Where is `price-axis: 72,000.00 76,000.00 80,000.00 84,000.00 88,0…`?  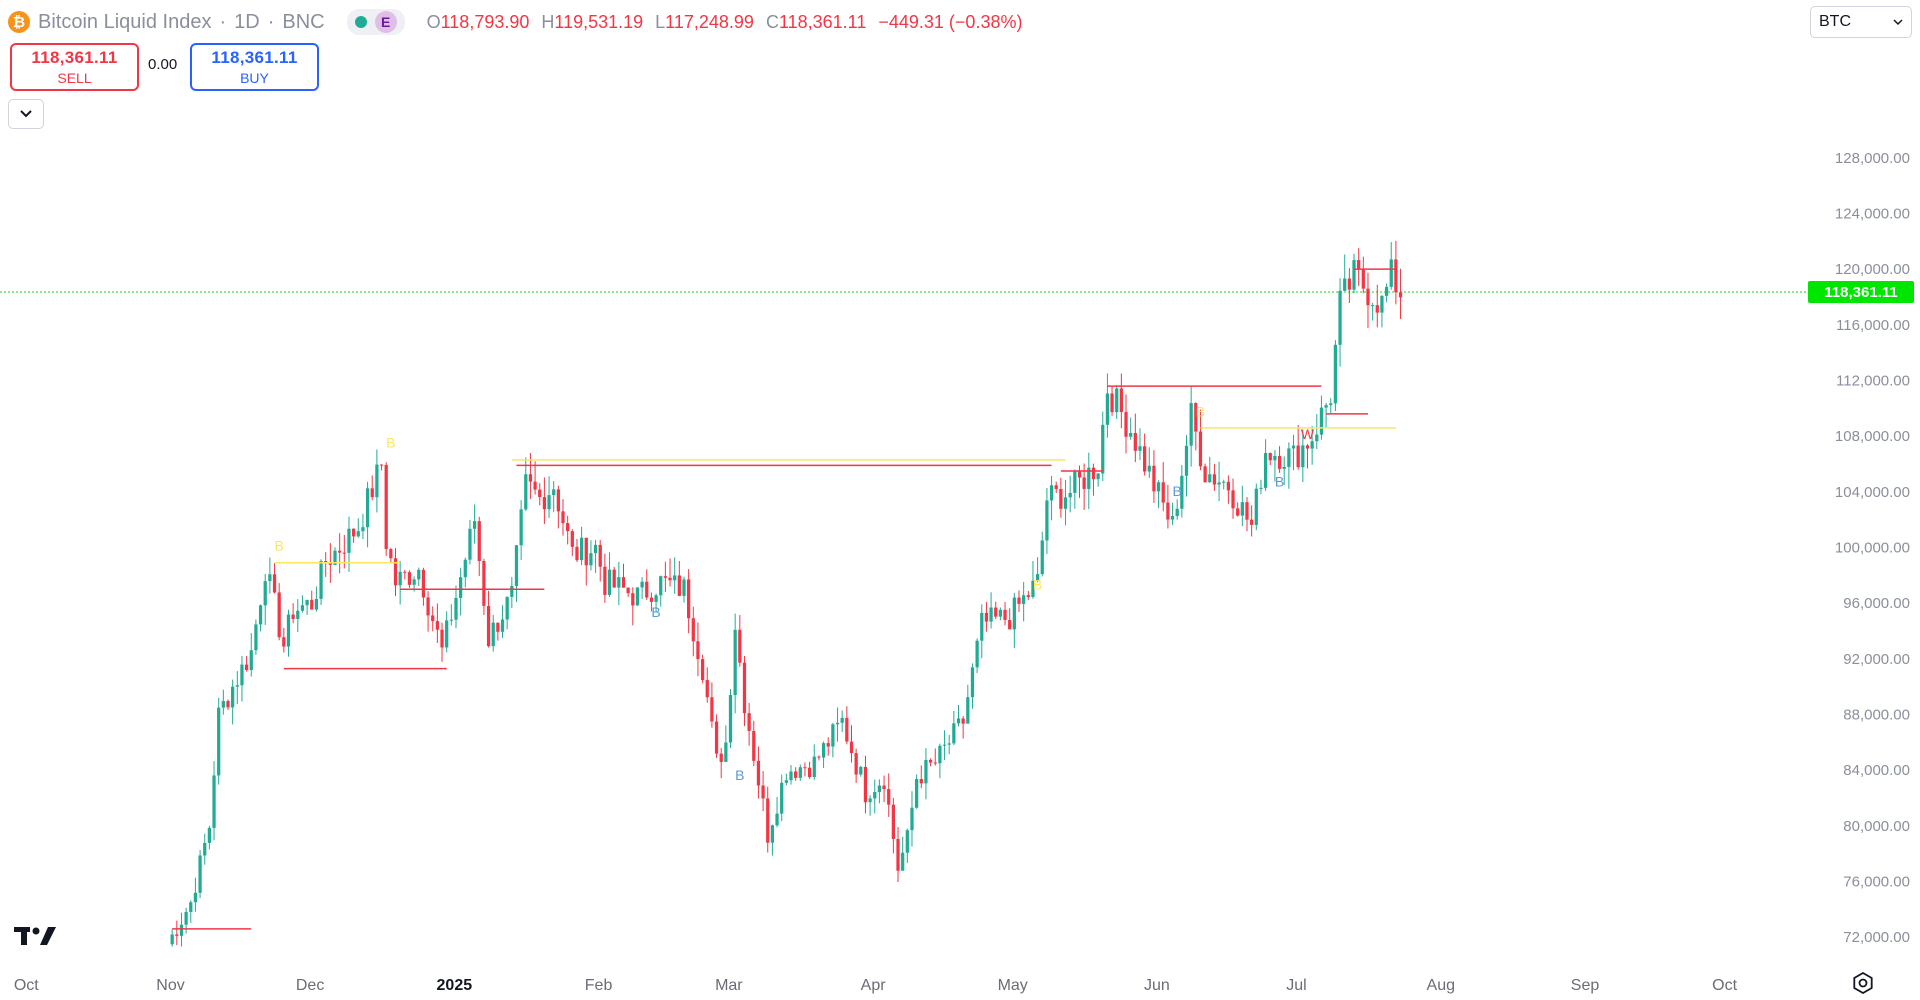 price-axis: 72,000.00 76,000.00 80,000.00 84,000.00 88,0… is located at coordinates (1872, 548).